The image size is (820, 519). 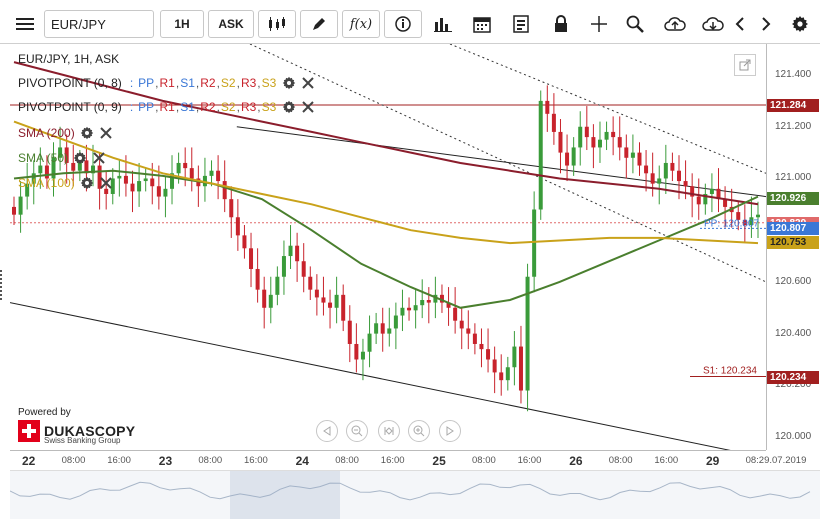 What do you see at coordinates (277, 24) in the screenshot?
I see `chart-type-button` at bounding box center [277, 24].